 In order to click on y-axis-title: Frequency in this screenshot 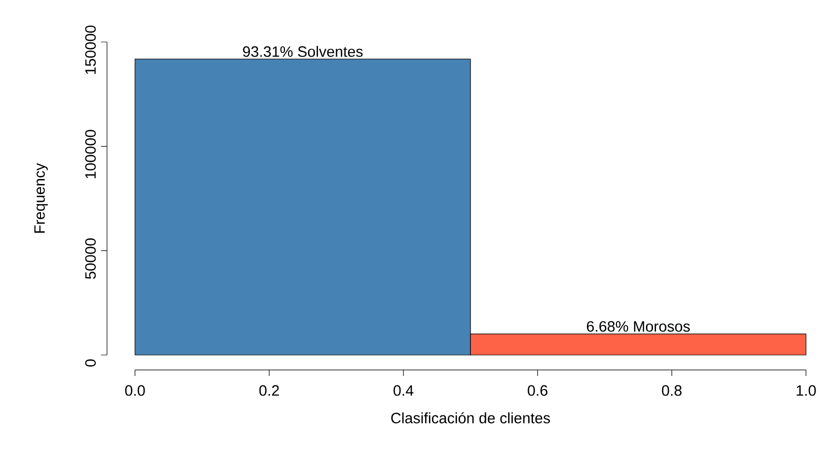, I will do `click(41, 198)`.